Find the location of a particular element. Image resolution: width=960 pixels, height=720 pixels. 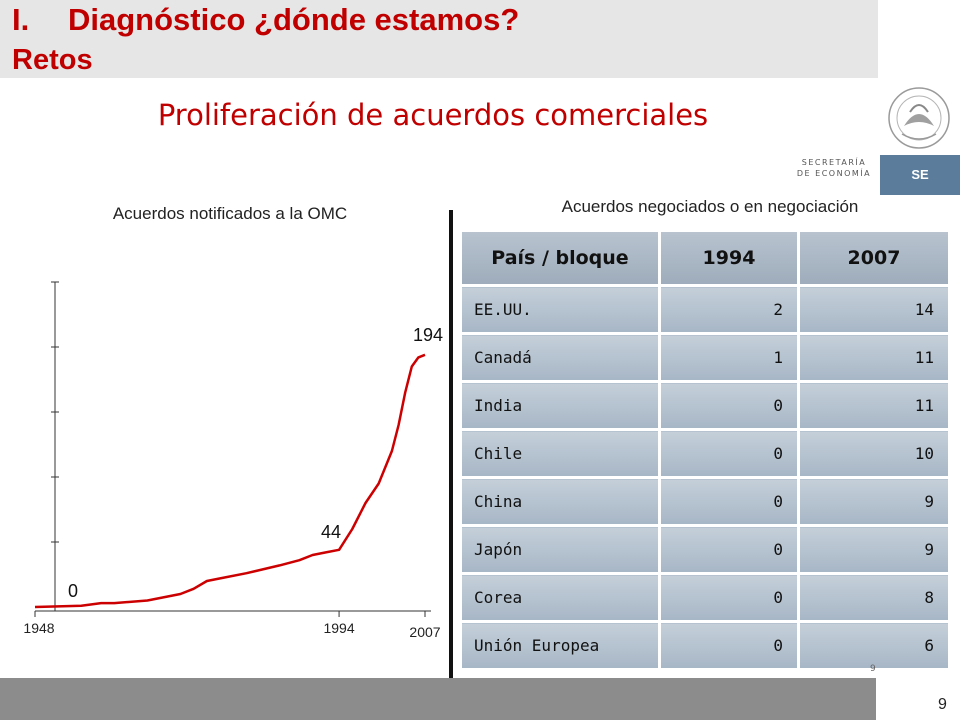

table-header-row: País / bloque 1994 2007 is located at coordinates (706, 259).